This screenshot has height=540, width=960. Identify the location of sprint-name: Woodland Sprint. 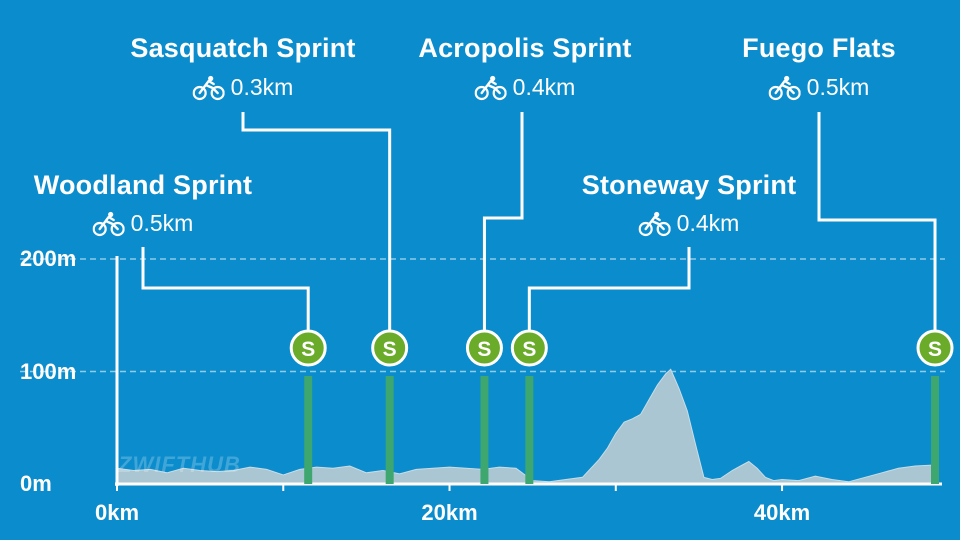
(143, 185).